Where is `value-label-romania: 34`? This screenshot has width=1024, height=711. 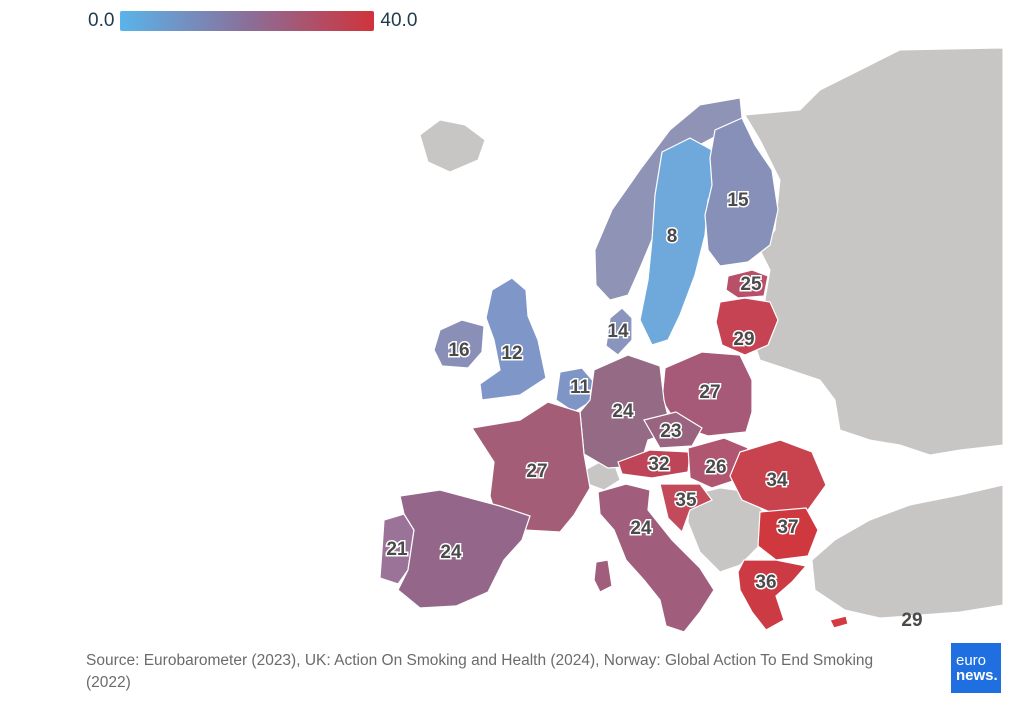 value-label-romania: 34 is located at coordinates (777, 480).